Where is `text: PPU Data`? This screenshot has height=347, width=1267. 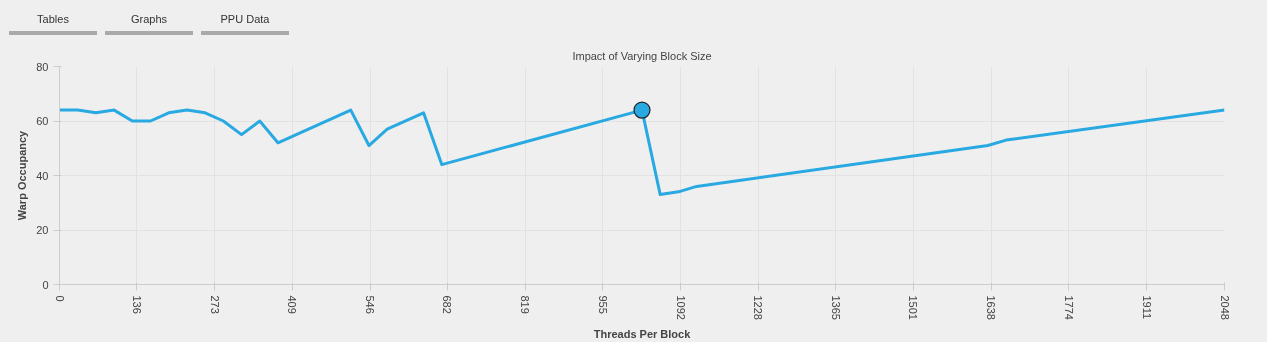
text: PPU Data is located at coordinates (245, 23).